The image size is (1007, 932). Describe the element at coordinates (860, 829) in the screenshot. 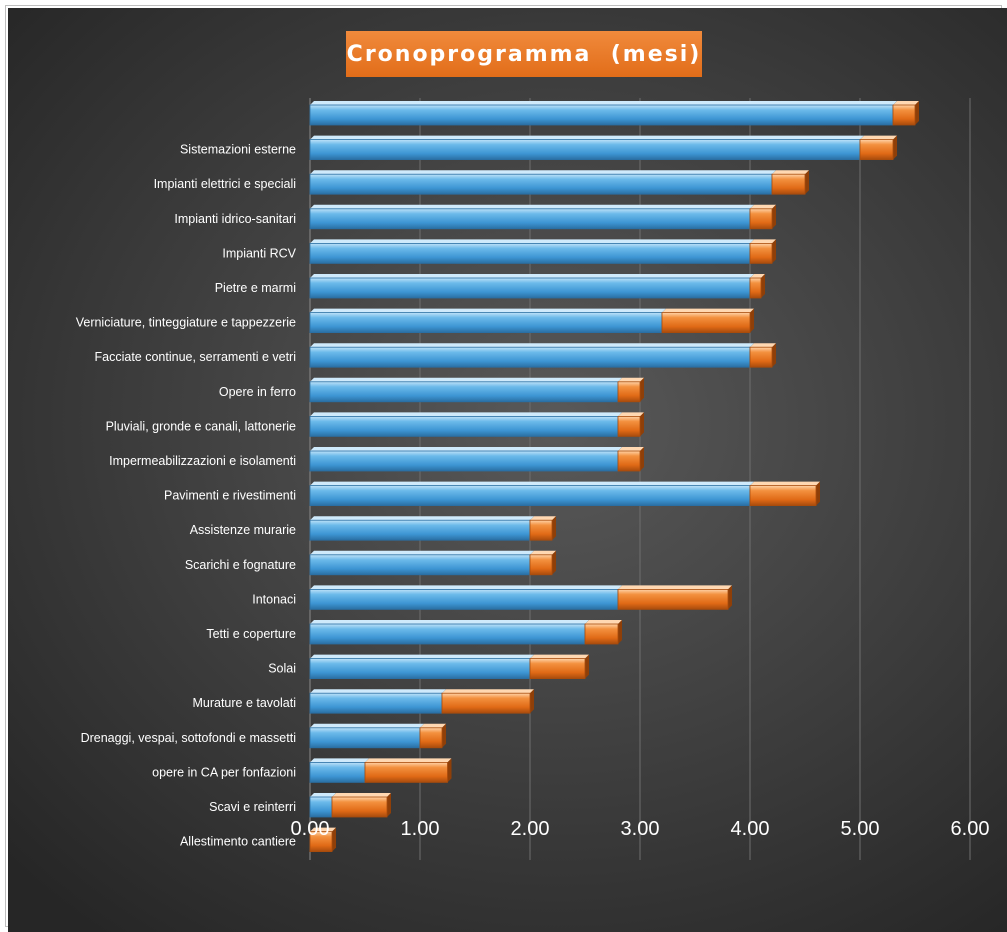

I see `x-tick-label: 5.00` at that location.